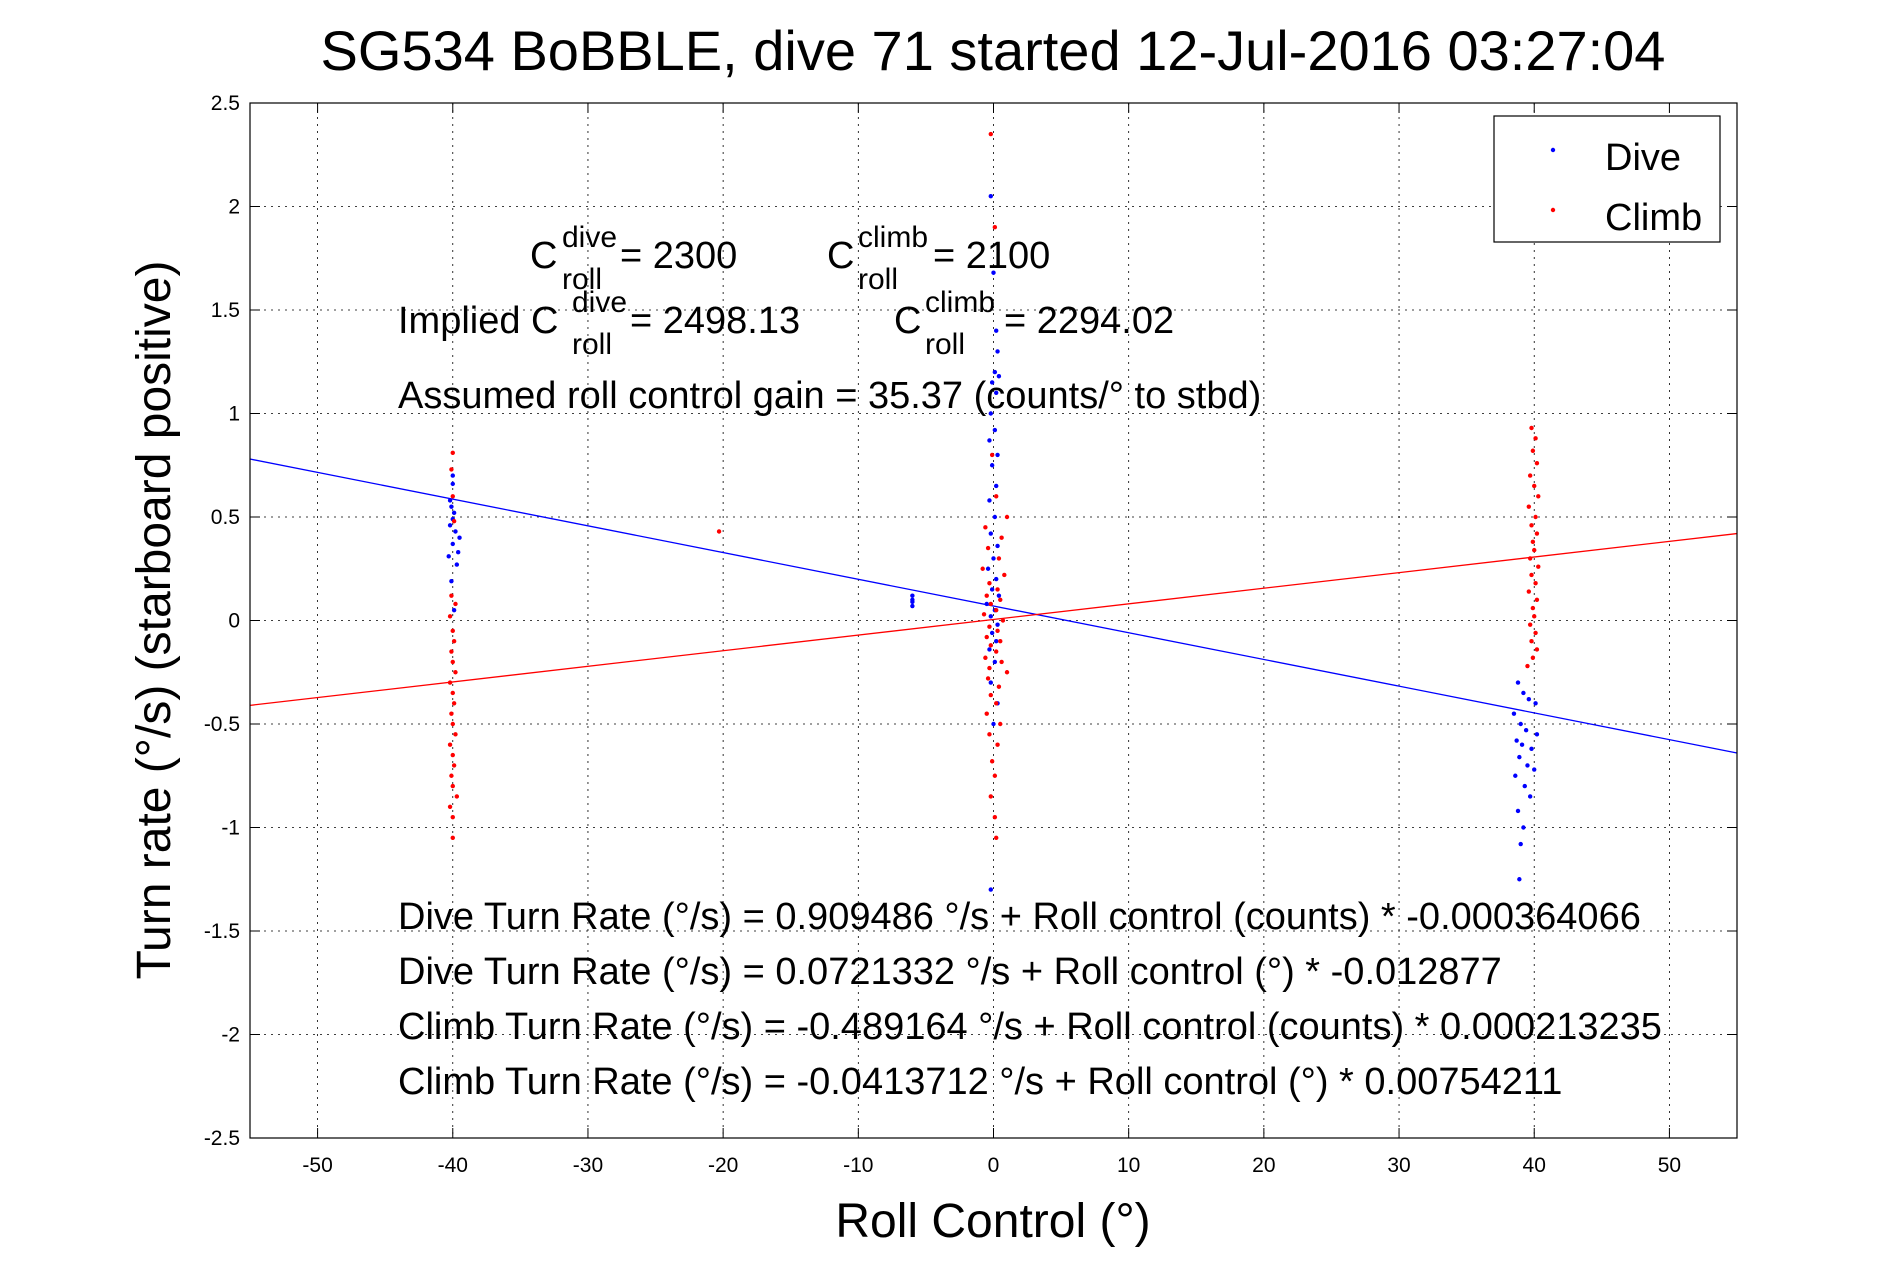 This screenshot has width=1891, height=1262. Describe the element at coordinates (225, 103) in the screenshot. I see `y-tick-label: 2.5` at that location.